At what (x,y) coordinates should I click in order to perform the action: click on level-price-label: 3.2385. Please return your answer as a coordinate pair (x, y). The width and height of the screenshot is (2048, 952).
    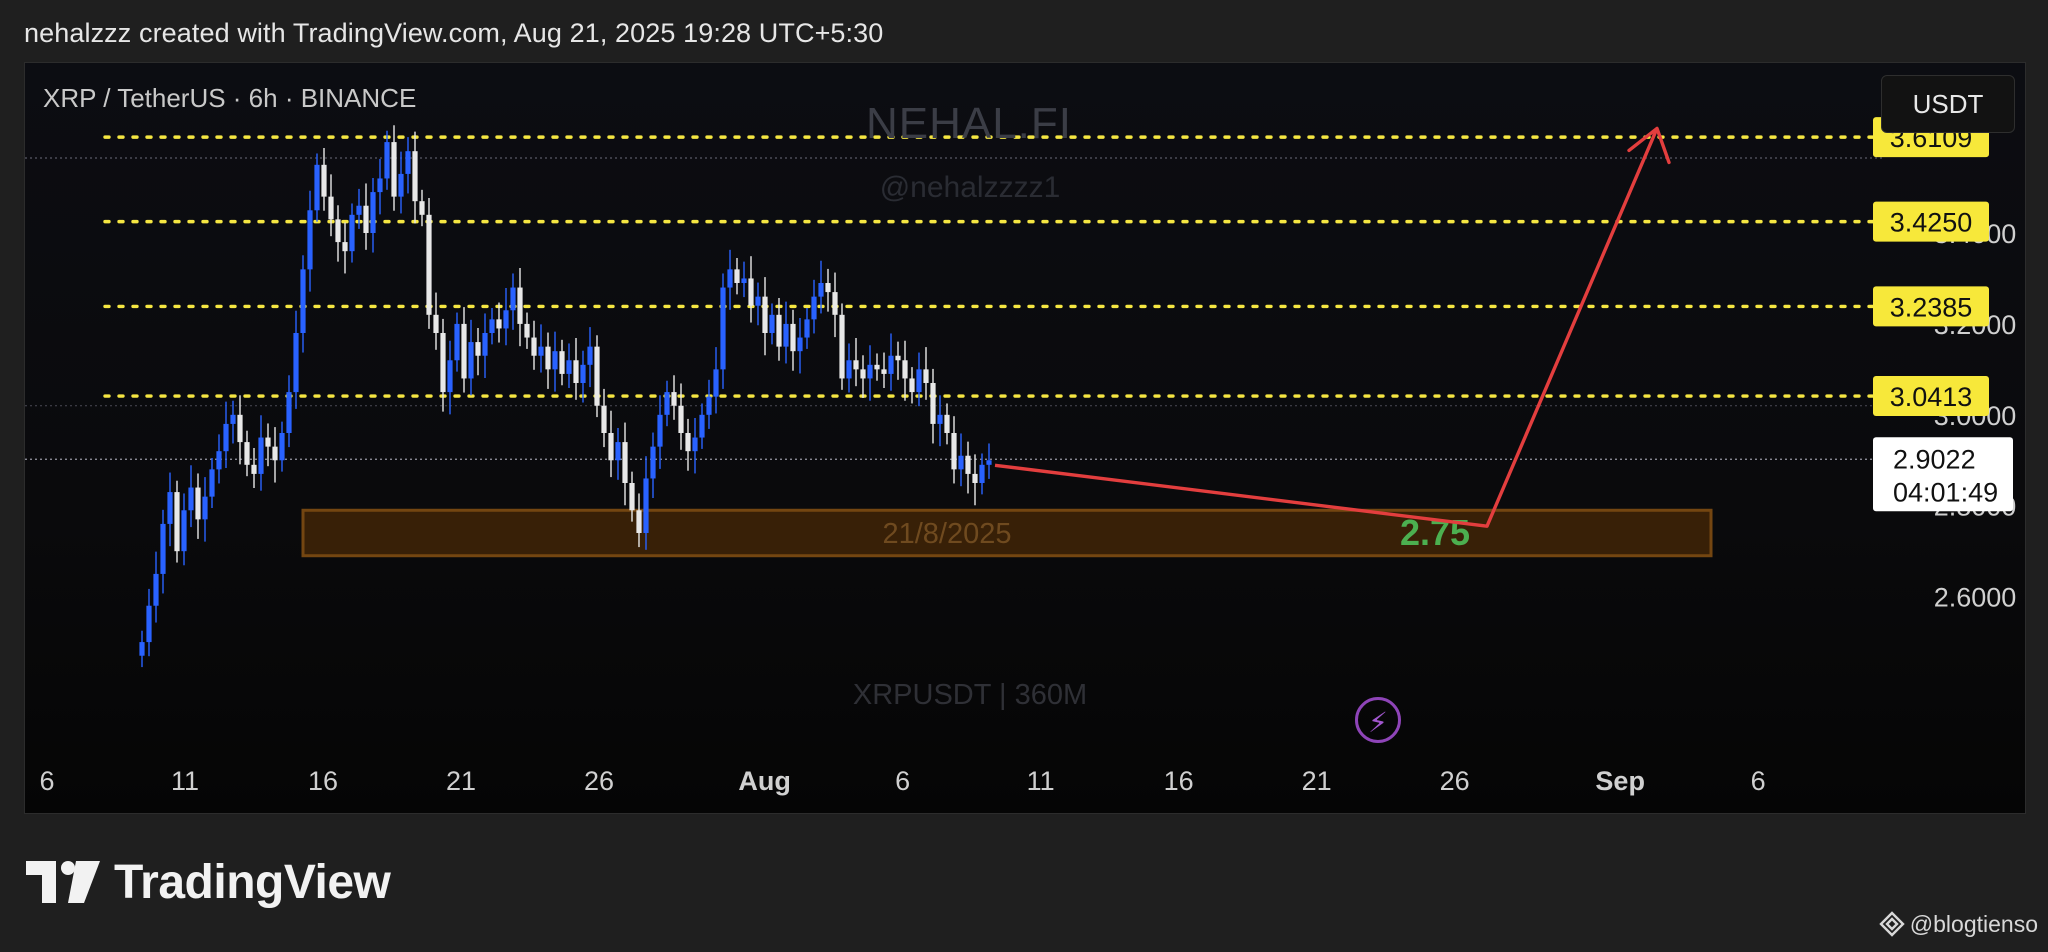
    Looking at the image, I should click on (1931, 307).